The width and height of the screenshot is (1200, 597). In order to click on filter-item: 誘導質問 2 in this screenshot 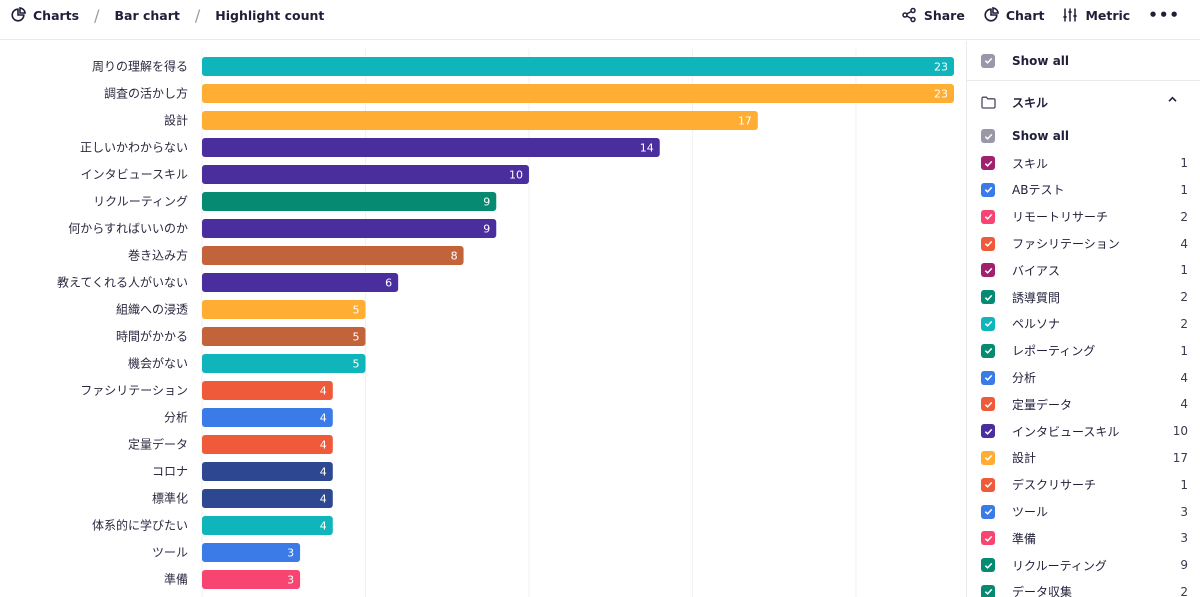, I will do `click(1083, 297)`.